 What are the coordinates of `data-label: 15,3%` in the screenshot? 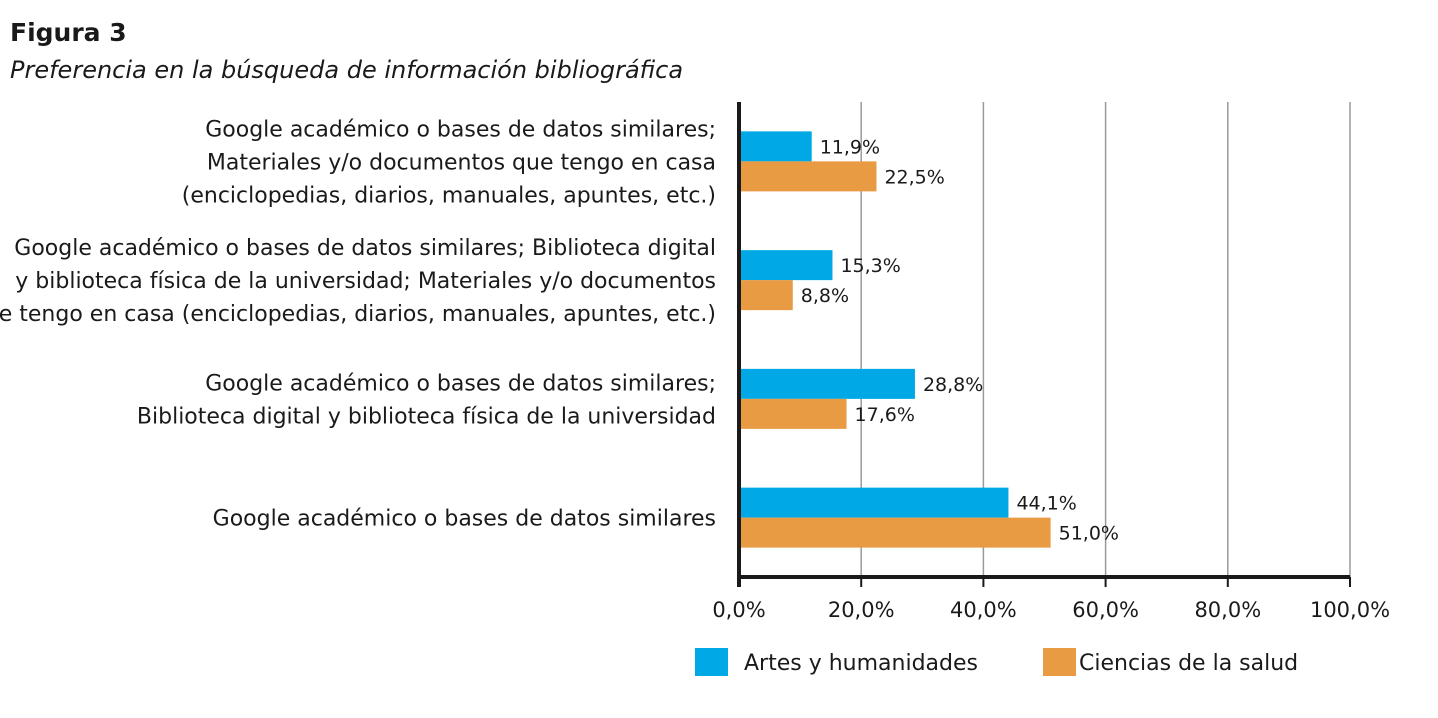 It's located at (870, 266).